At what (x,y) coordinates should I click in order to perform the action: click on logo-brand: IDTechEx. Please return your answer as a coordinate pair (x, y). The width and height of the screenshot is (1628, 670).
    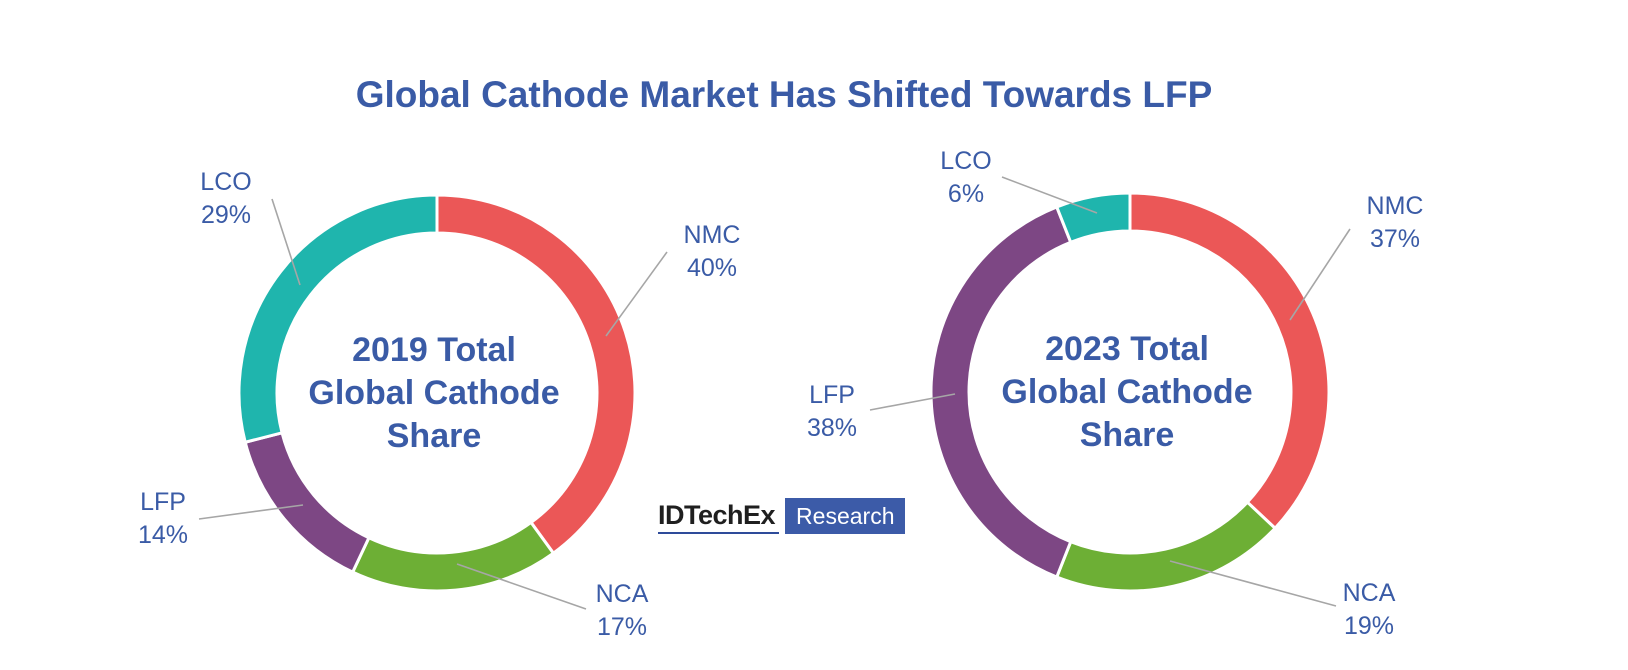
    Looking at the image, I should click on (719, 516).